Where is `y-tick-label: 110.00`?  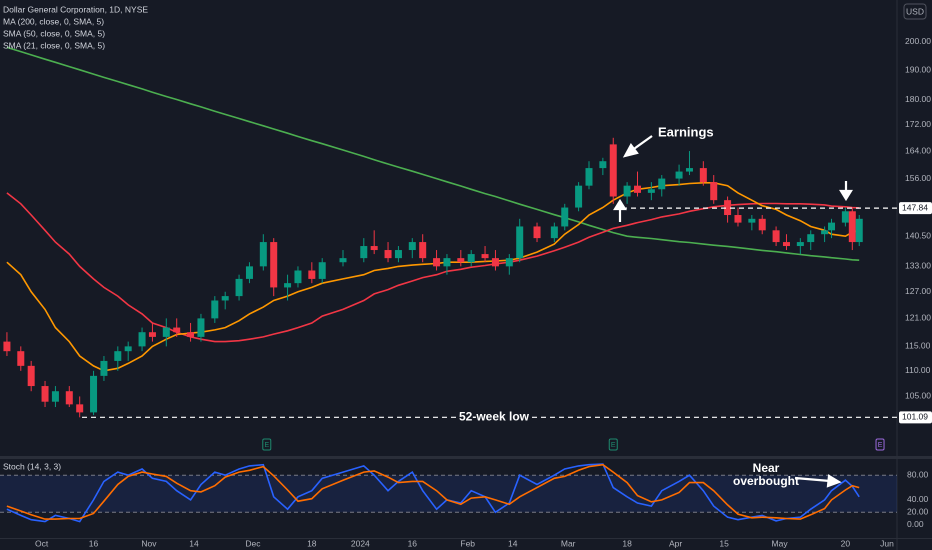 y-tick-label: 110.00 is located at coordinates (918, 370).